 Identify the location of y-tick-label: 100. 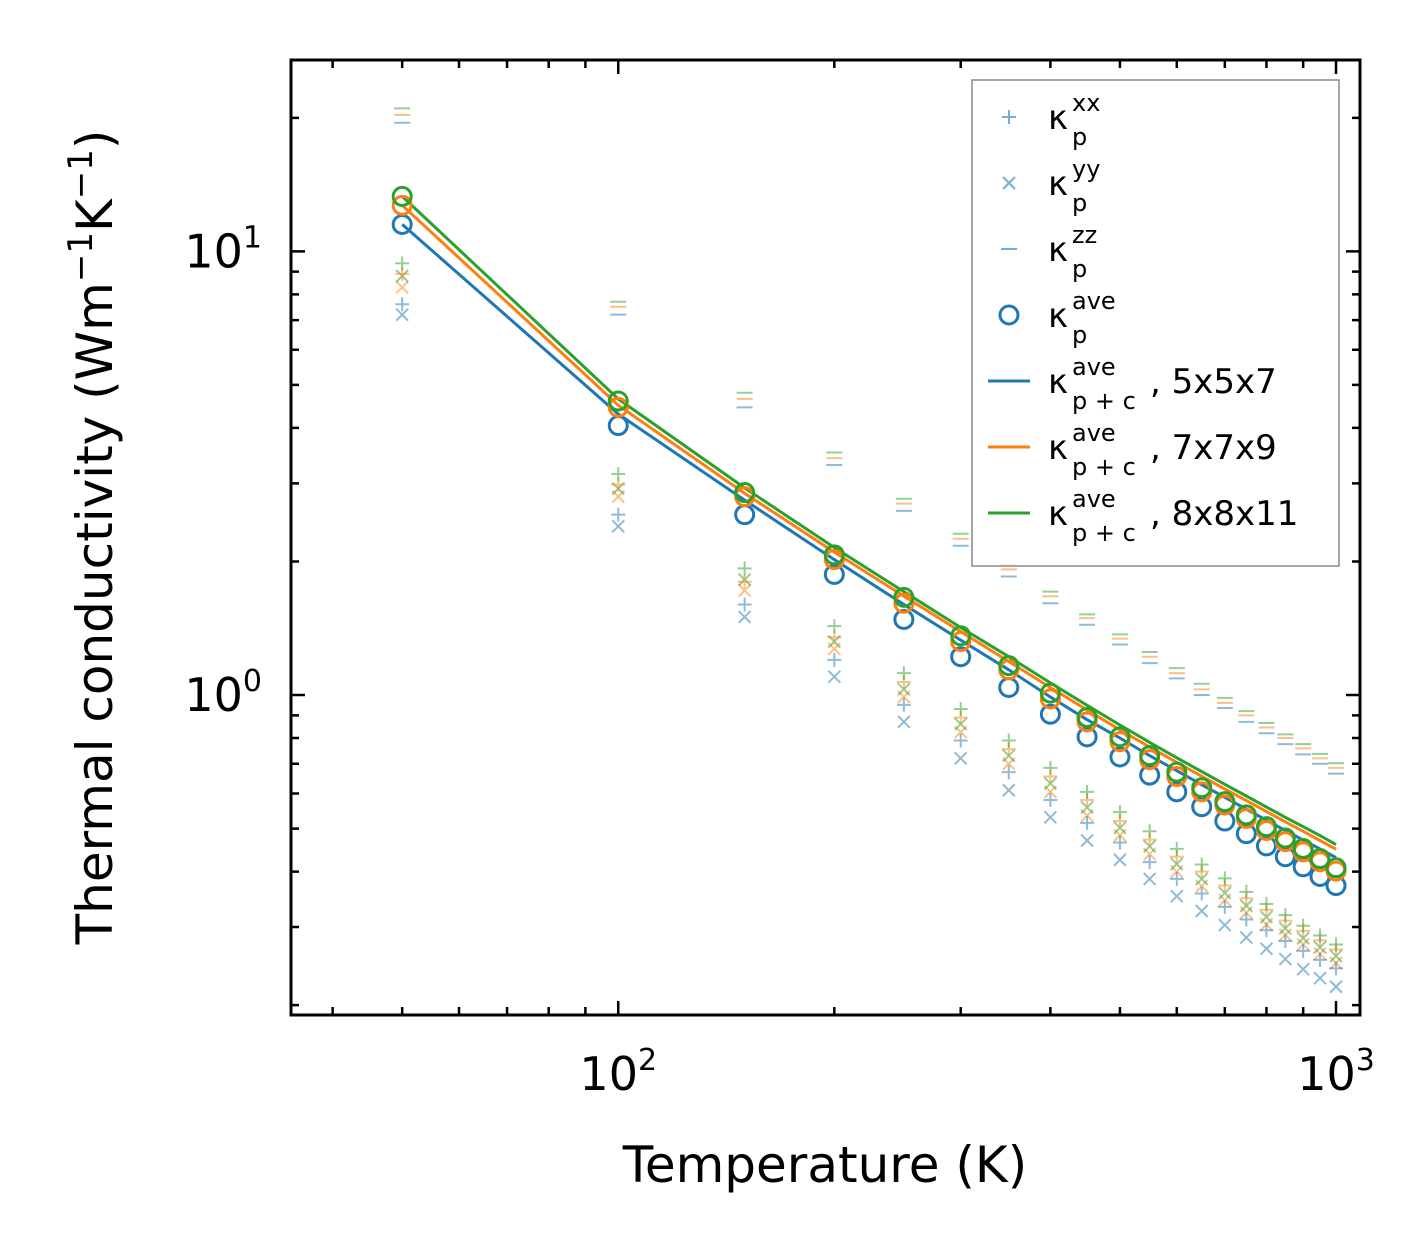
(223, 693).